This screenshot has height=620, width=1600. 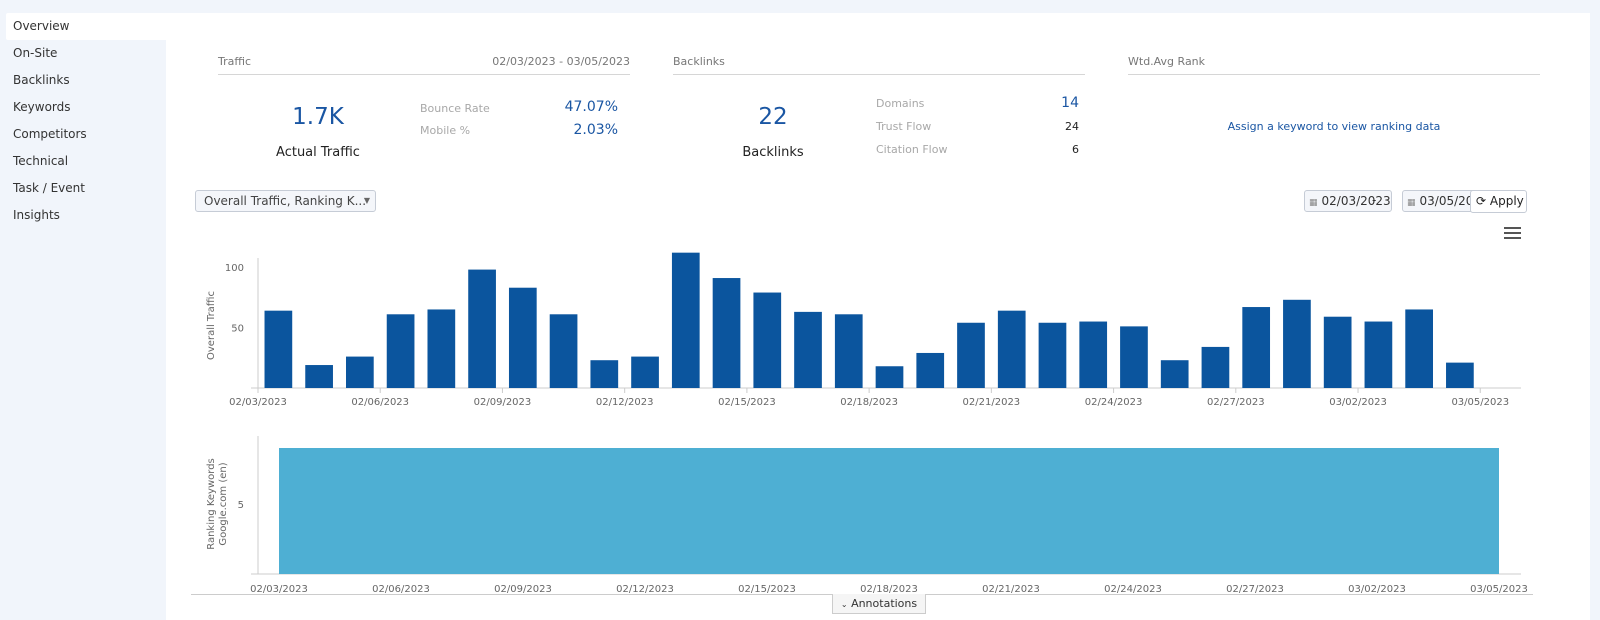 What do you see at coordinates (41, 161) in the screenshot?
I see `sidebar-item-technical: Technical` at bounding box center [41, 161].